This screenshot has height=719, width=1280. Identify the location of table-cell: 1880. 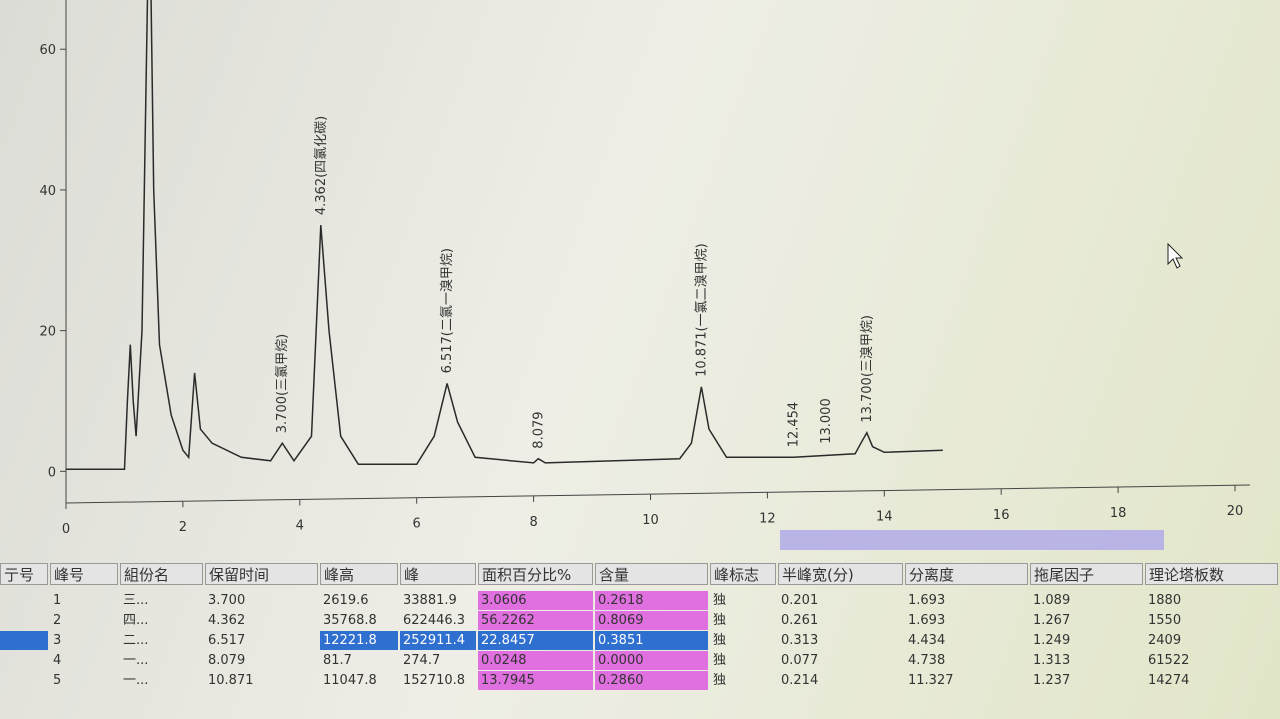
(1165, 600).